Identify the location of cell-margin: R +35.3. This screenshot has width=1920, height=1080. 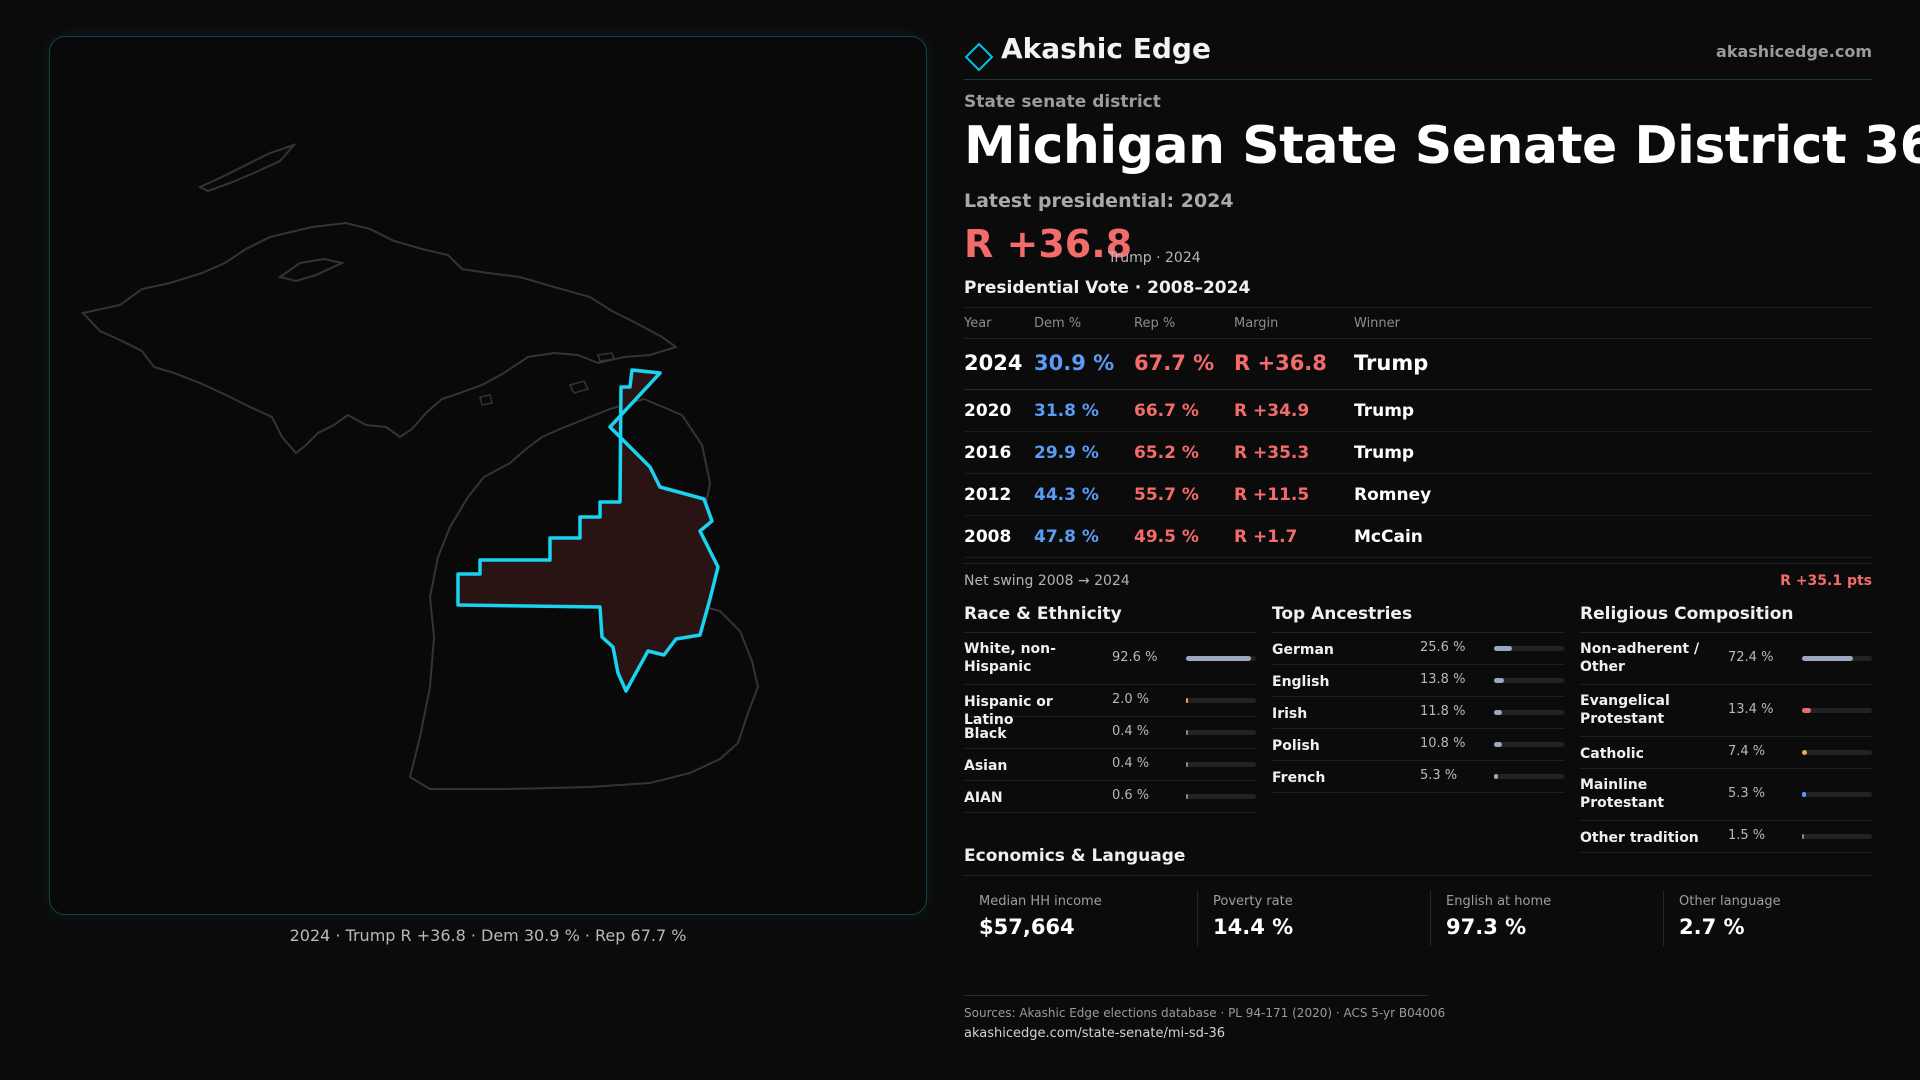
(1272, 453).